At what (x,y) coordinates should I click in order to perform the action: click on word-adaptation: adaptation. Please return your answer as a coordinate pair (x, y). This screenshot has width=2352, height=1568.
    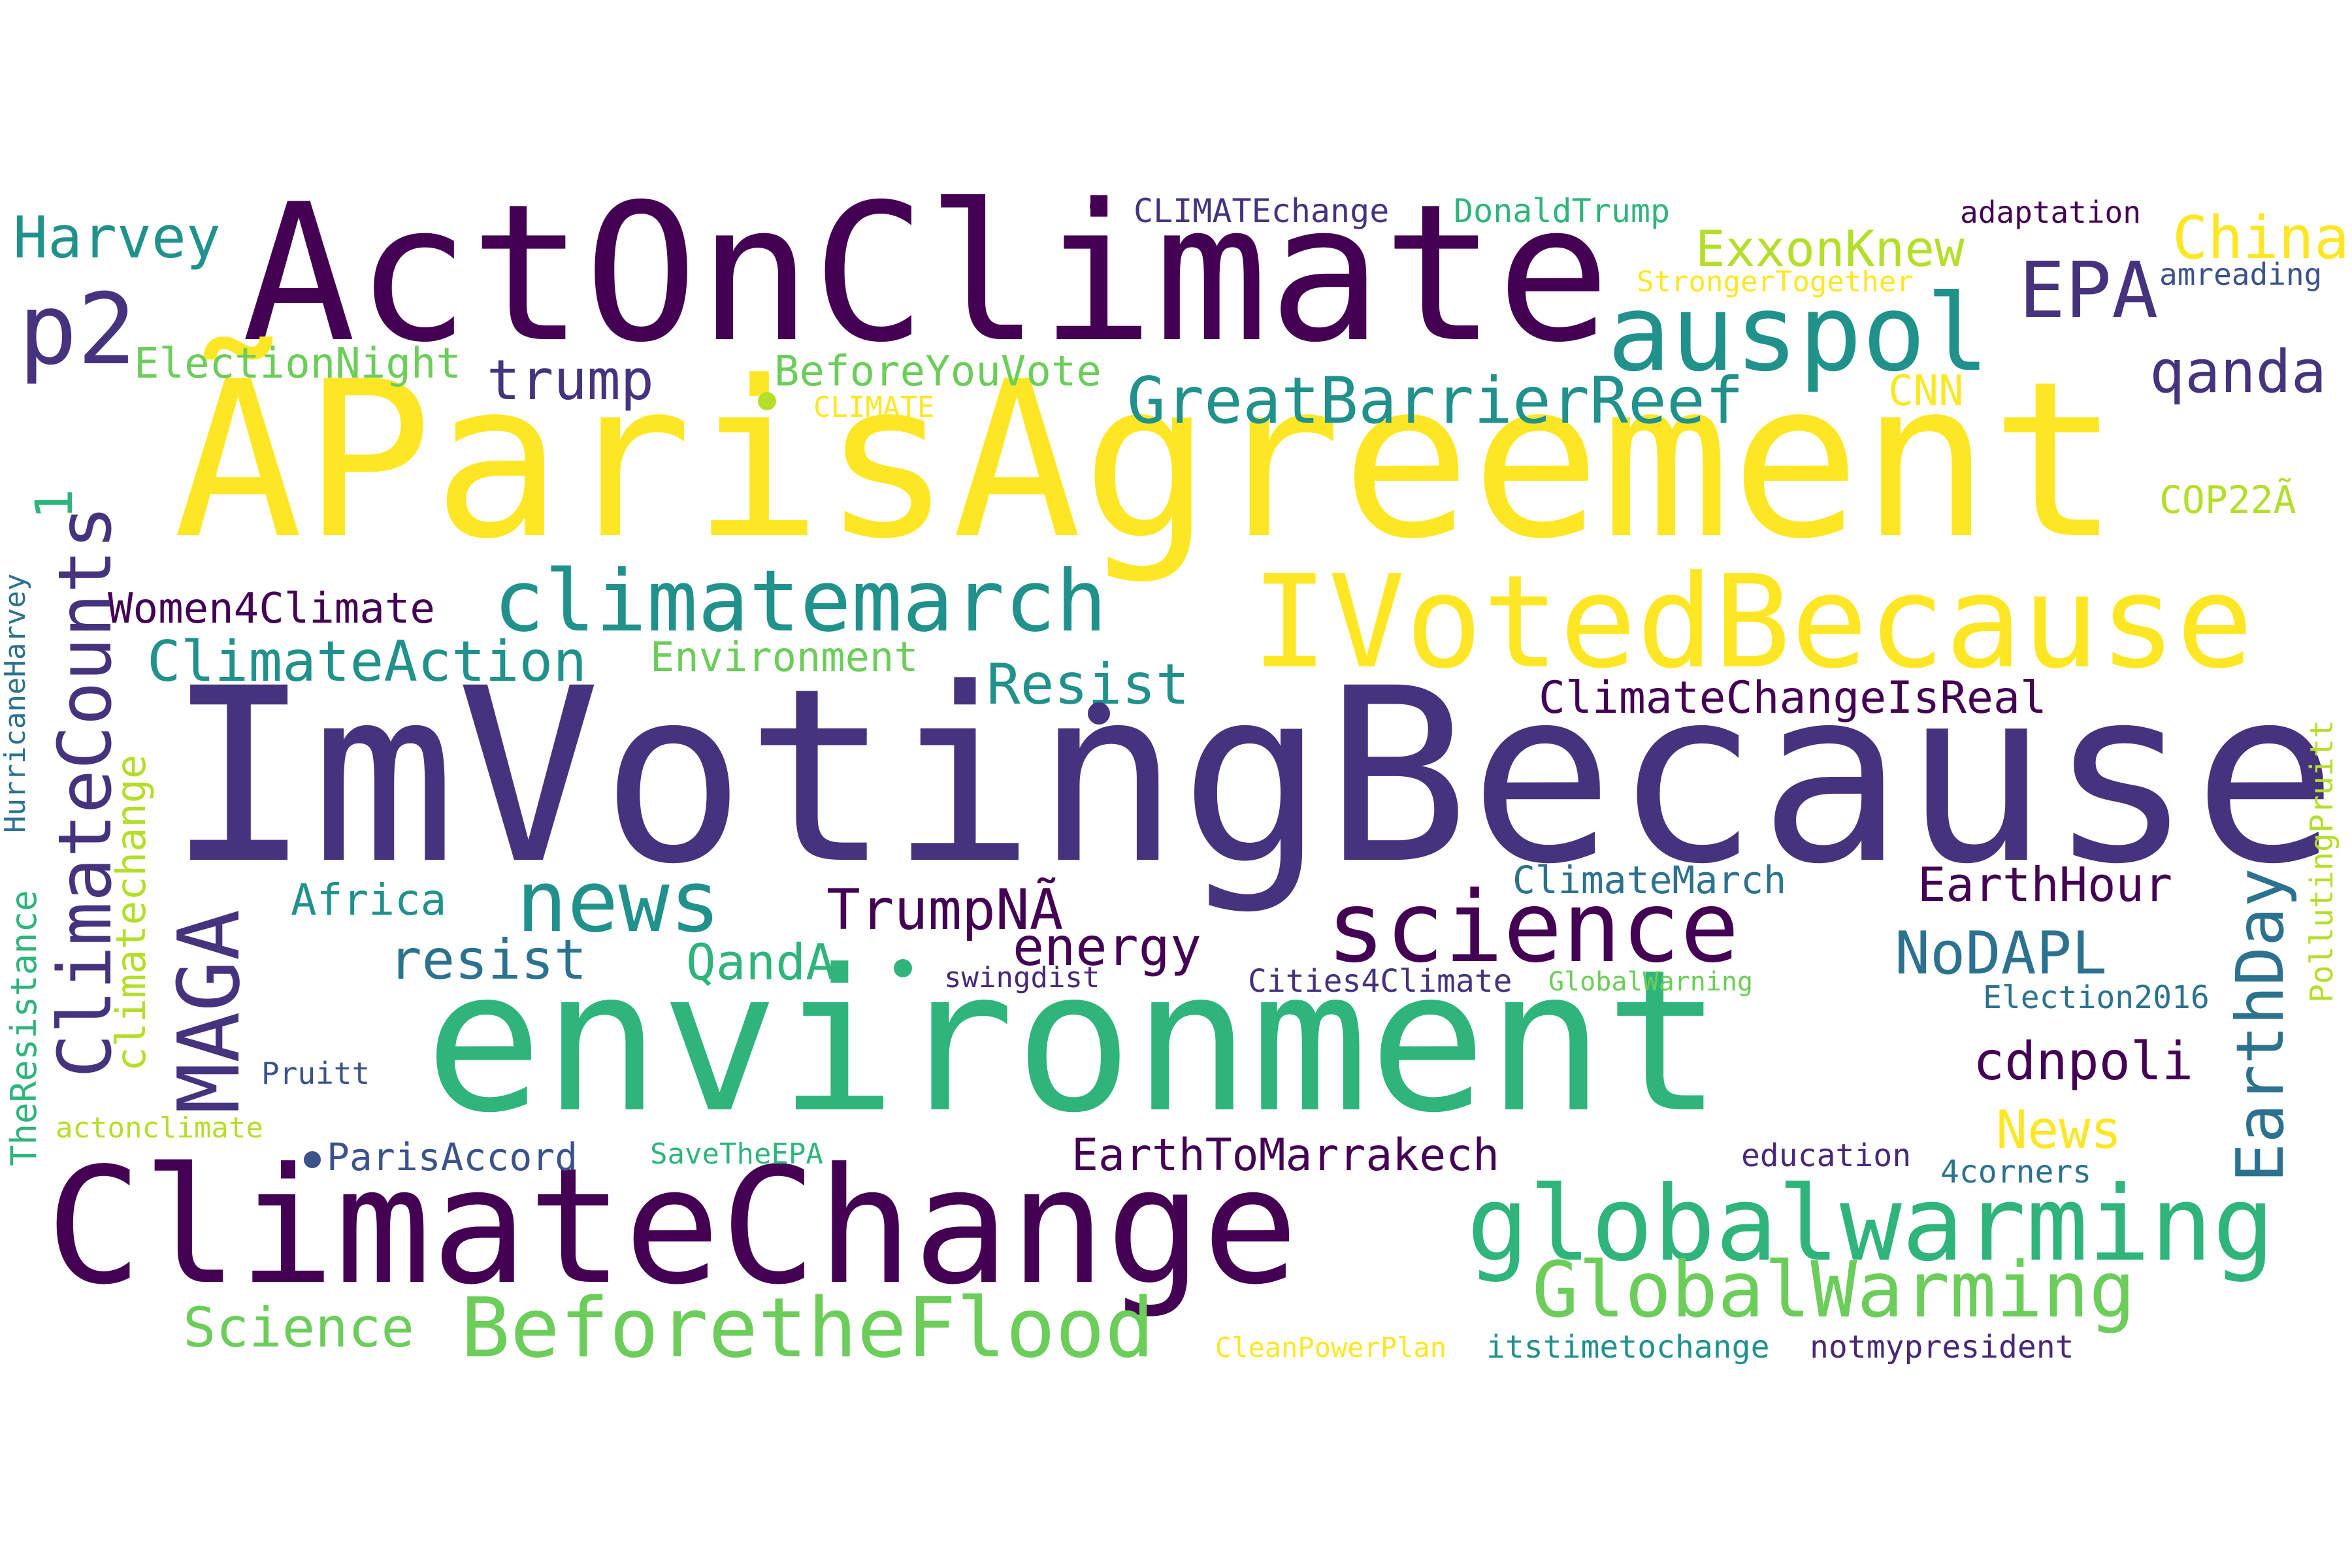
    Looking at the image, I should click on (2050, 212).